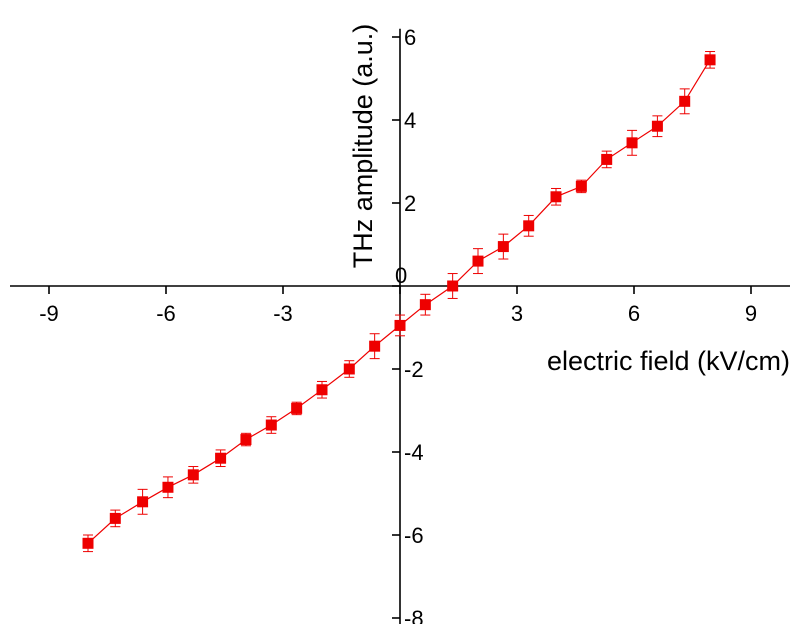 Image resolution: width=801 pixels, height=629 pixels. Describe the element at coordinates (634, 313) in the screenshot. I see `x-tick-label: 6` at that location.